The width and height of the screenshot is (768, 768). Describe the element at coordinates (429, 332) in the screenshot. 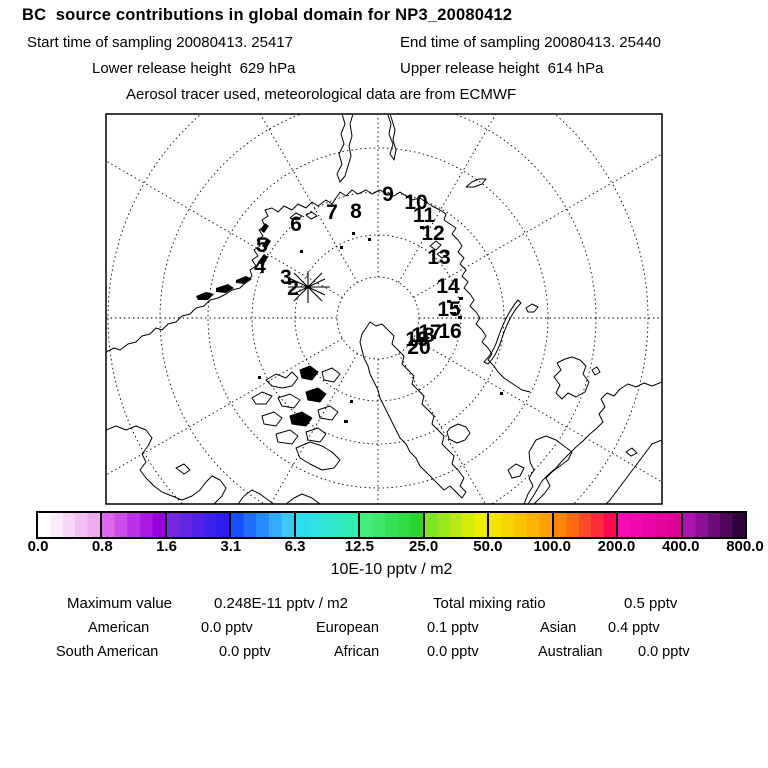

I see `trajectory-point-label: 17` at that location.